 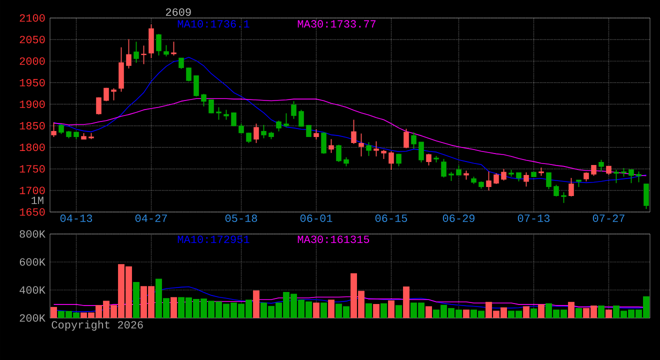 What do you see at coordinates (32, 190) in the screenshot?
I see `y-tick-label: 1700` at bounding box center [32, 190].